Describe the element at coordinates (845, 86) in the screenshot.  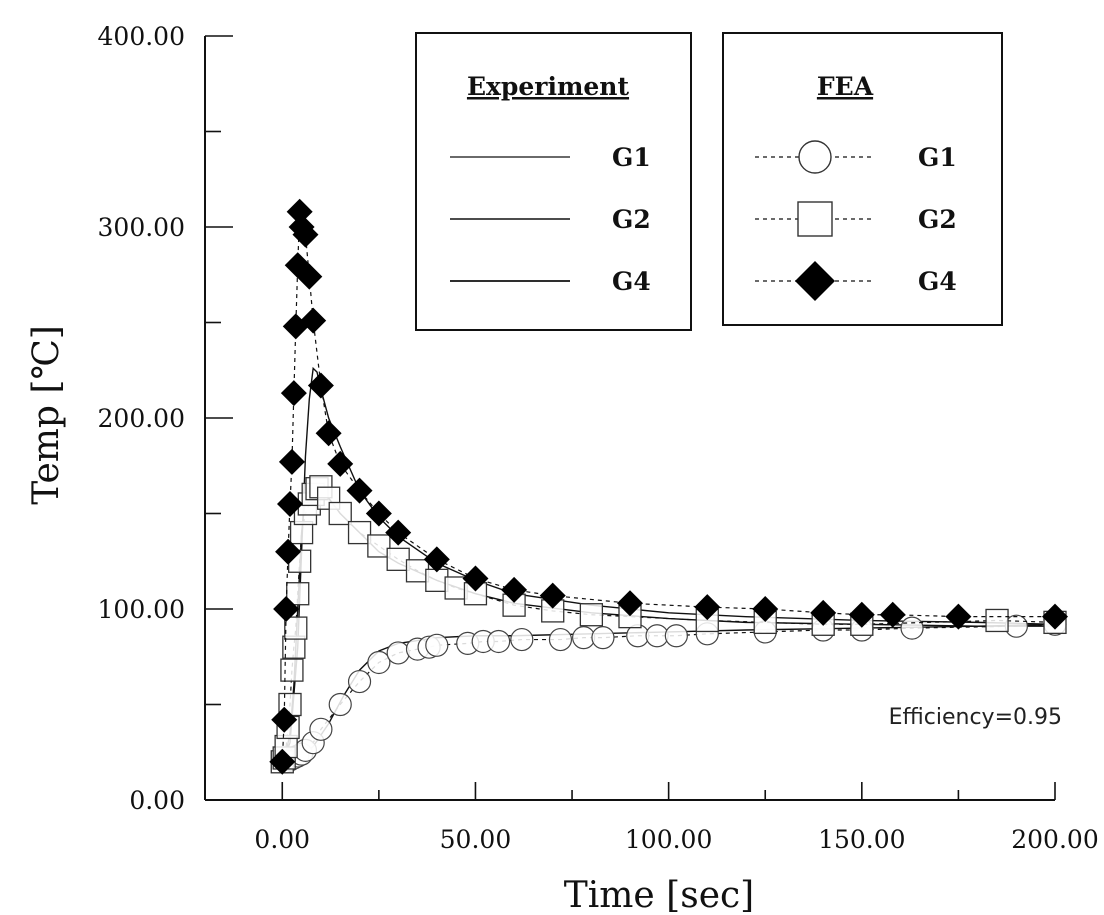
I see `legend-fea-title: FEA` at that location.